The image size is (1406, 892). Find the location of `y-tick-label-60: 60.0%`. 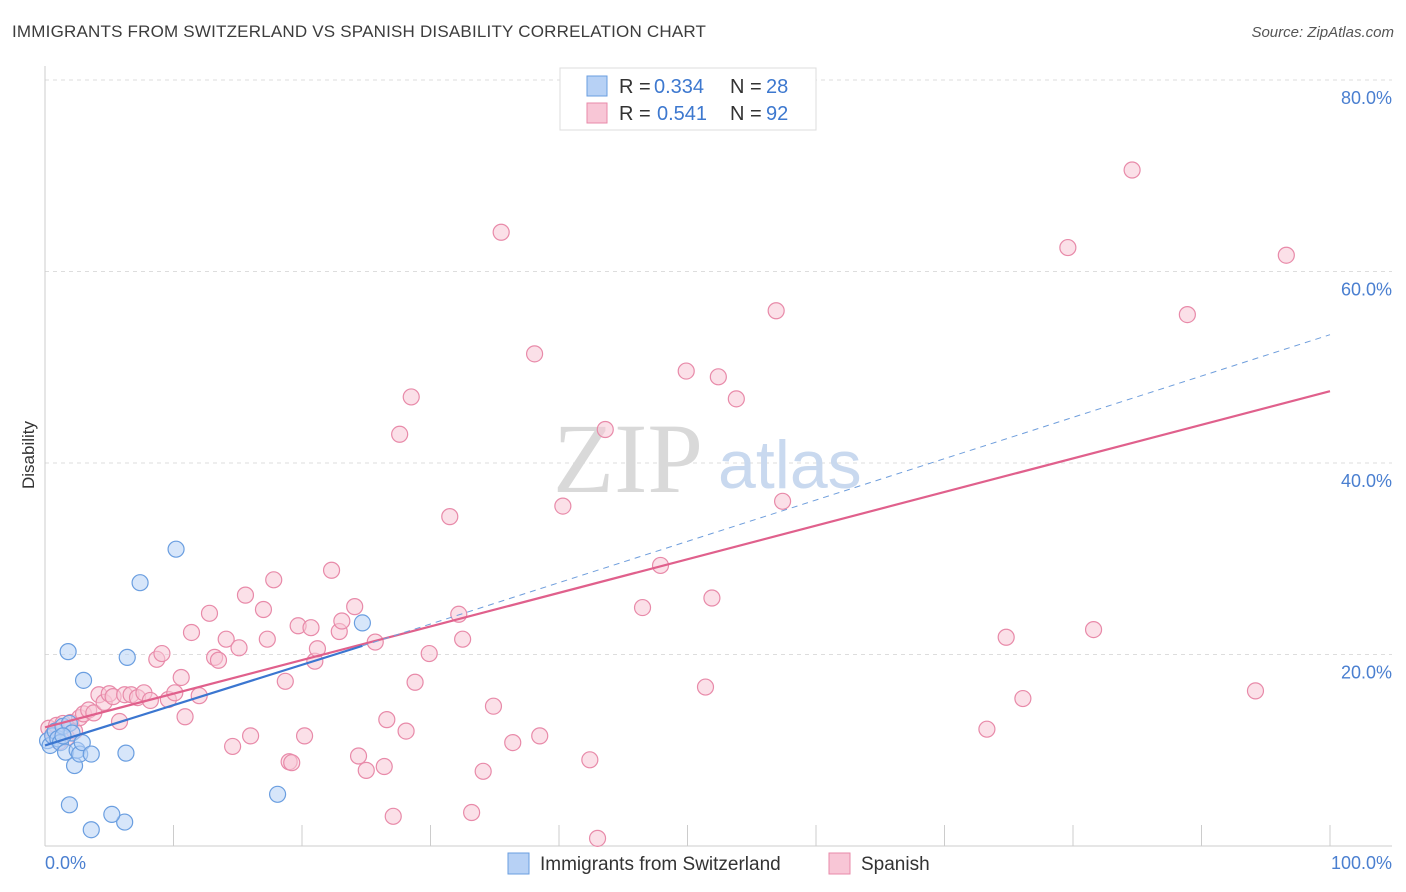

y-tick-label-60: 60.0% is located at coordinates (1366, 290).